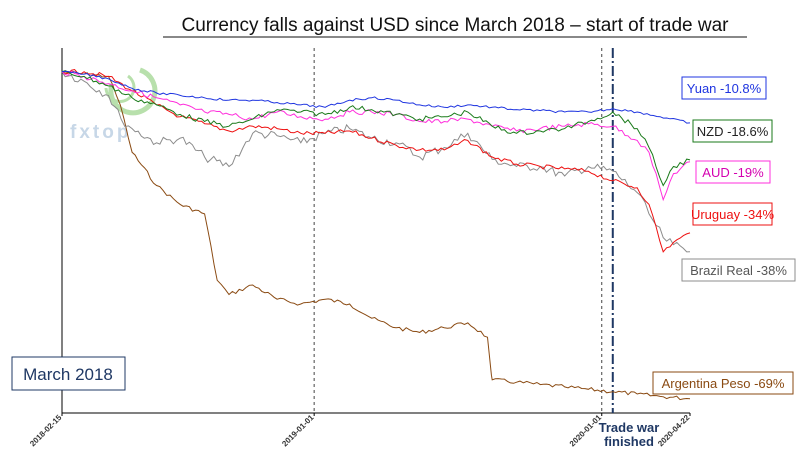  Describe the element at coordinates (131, 91) in the screenshot. I see `fxtop-watermark` at that location.